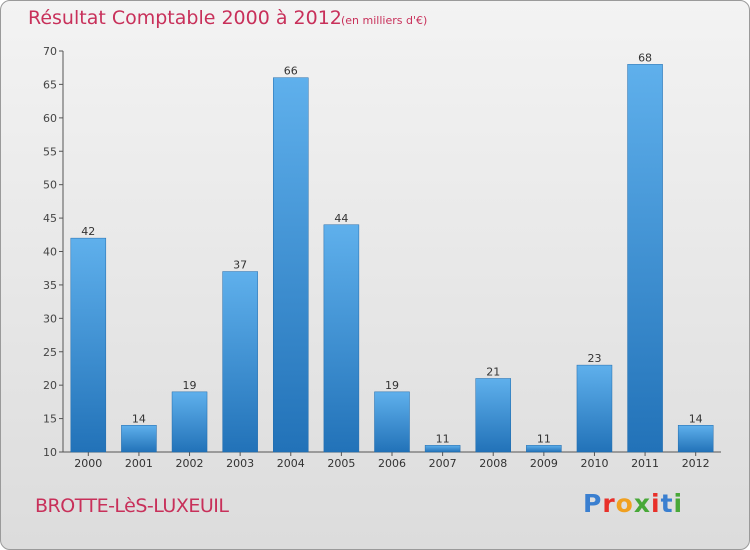  Describe the element at coordinates (50, 285) in the screenshot. I see `y-tick-label: 35` at that location.